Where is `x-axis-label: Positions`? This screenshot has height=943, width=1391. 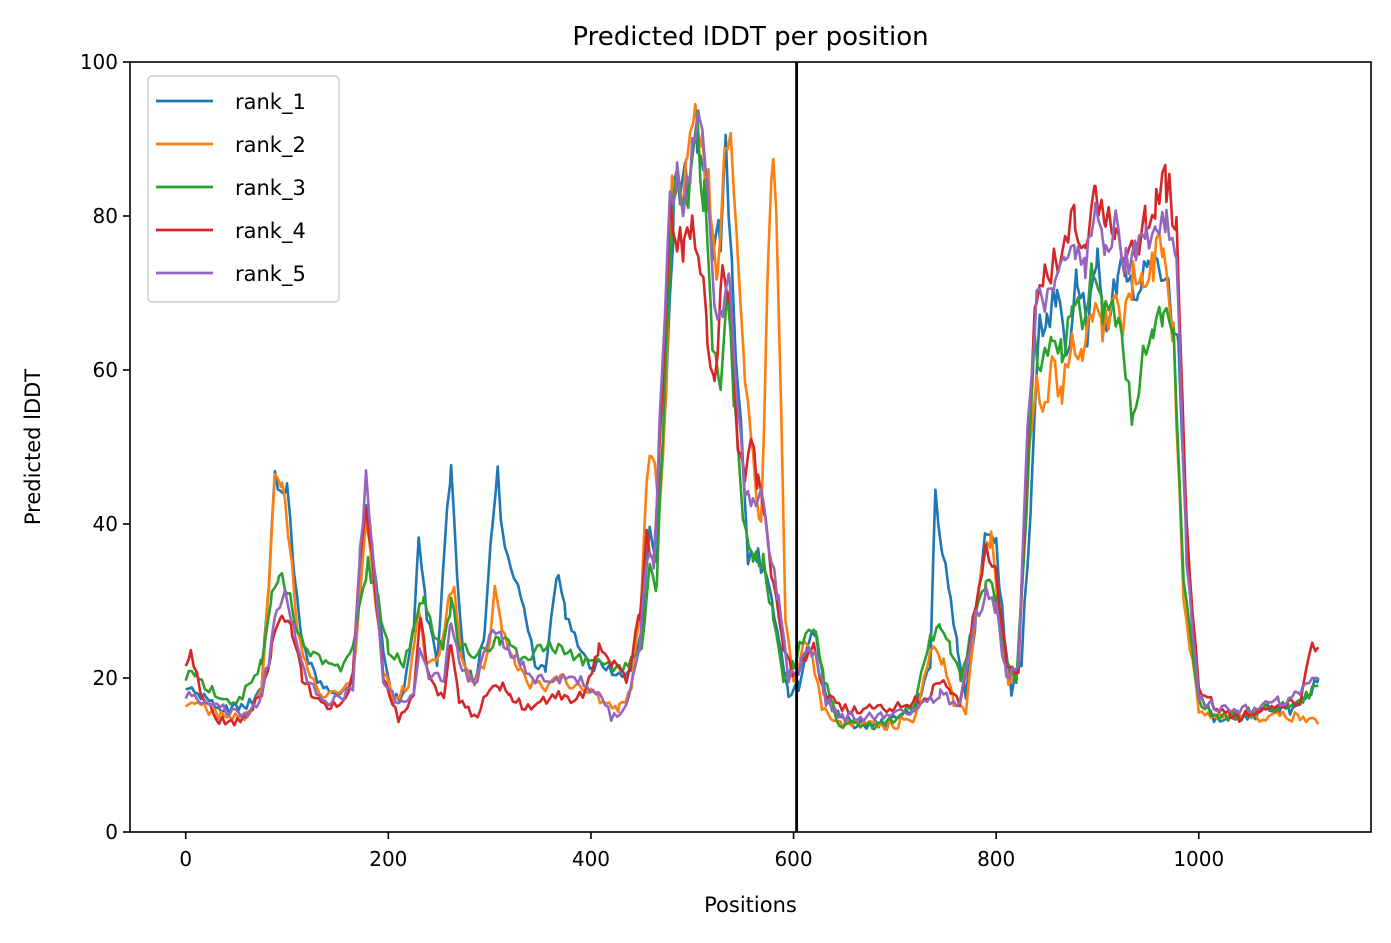 x-axis-label: Positions is located at coordinates (750, 905).